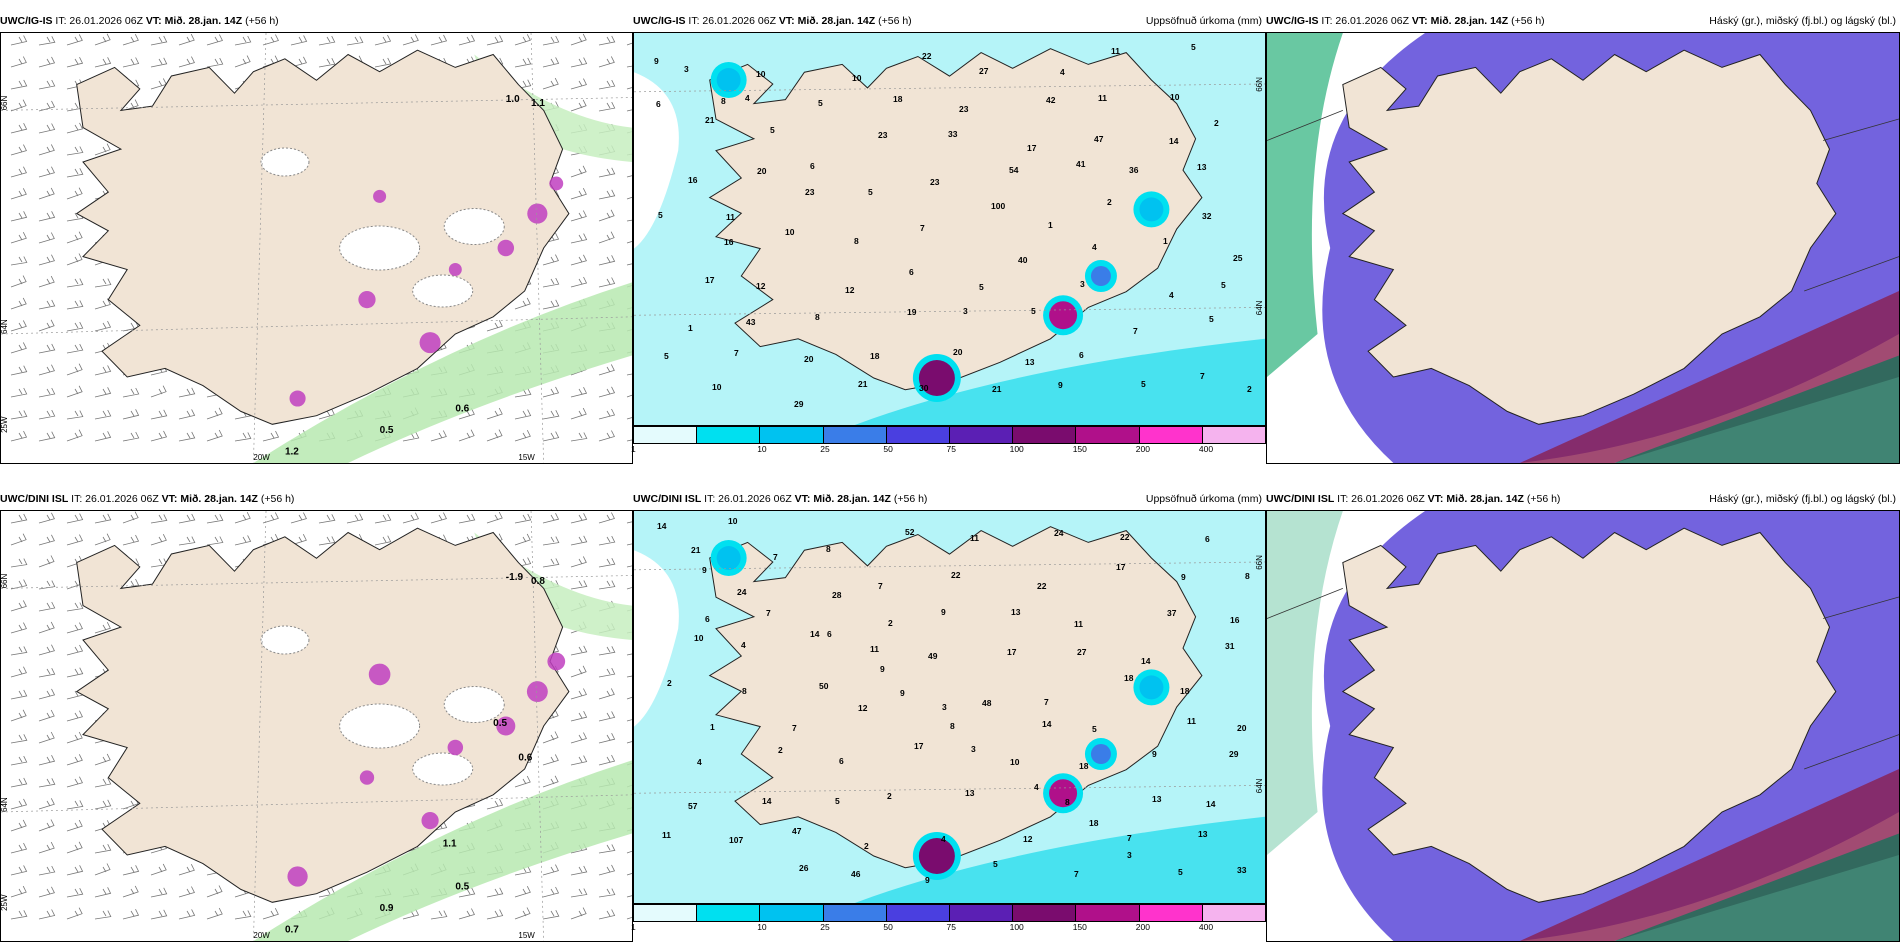 Image resolution: width=1900 pixels, height=950 pixels. Describe the element at coordinates (1042, 586) in the screenshot. I see `precip-value: 22` at that location.